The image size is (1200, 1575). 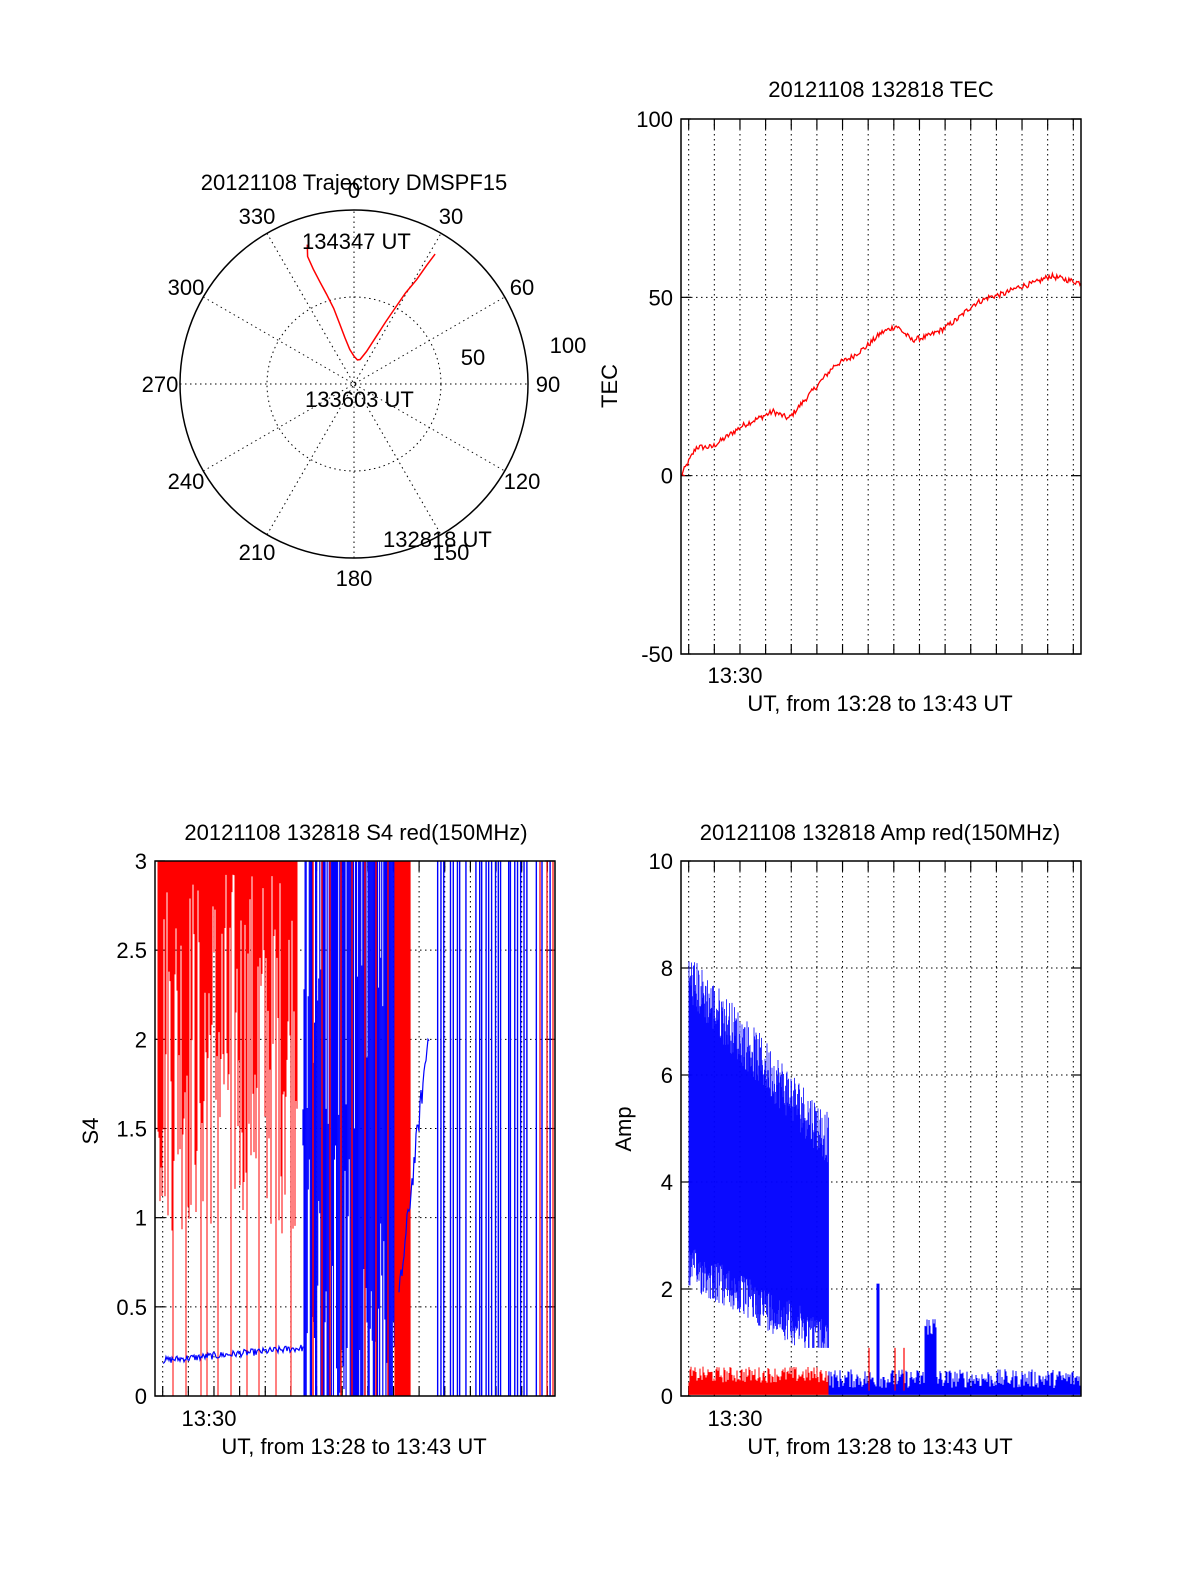 What do you see at coordinates (131, 1307) in the screenshot?
I see `s4-ytick-label-1: 0.5` at bounding box center [131, 1307].